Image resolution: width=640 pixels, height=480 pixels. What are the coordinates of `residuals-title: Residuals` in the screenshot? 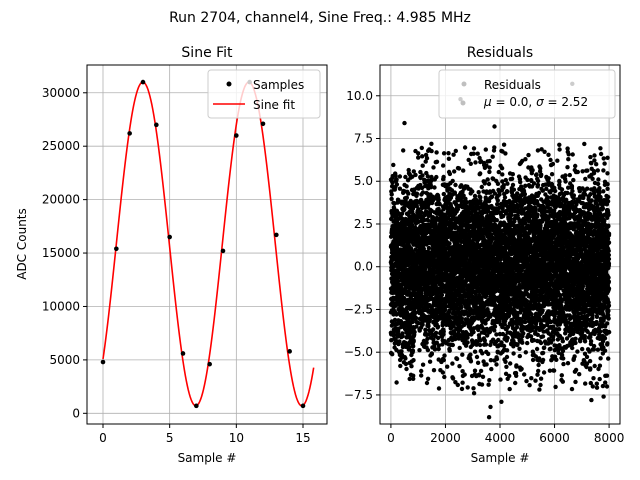 It's located at (500, 53).